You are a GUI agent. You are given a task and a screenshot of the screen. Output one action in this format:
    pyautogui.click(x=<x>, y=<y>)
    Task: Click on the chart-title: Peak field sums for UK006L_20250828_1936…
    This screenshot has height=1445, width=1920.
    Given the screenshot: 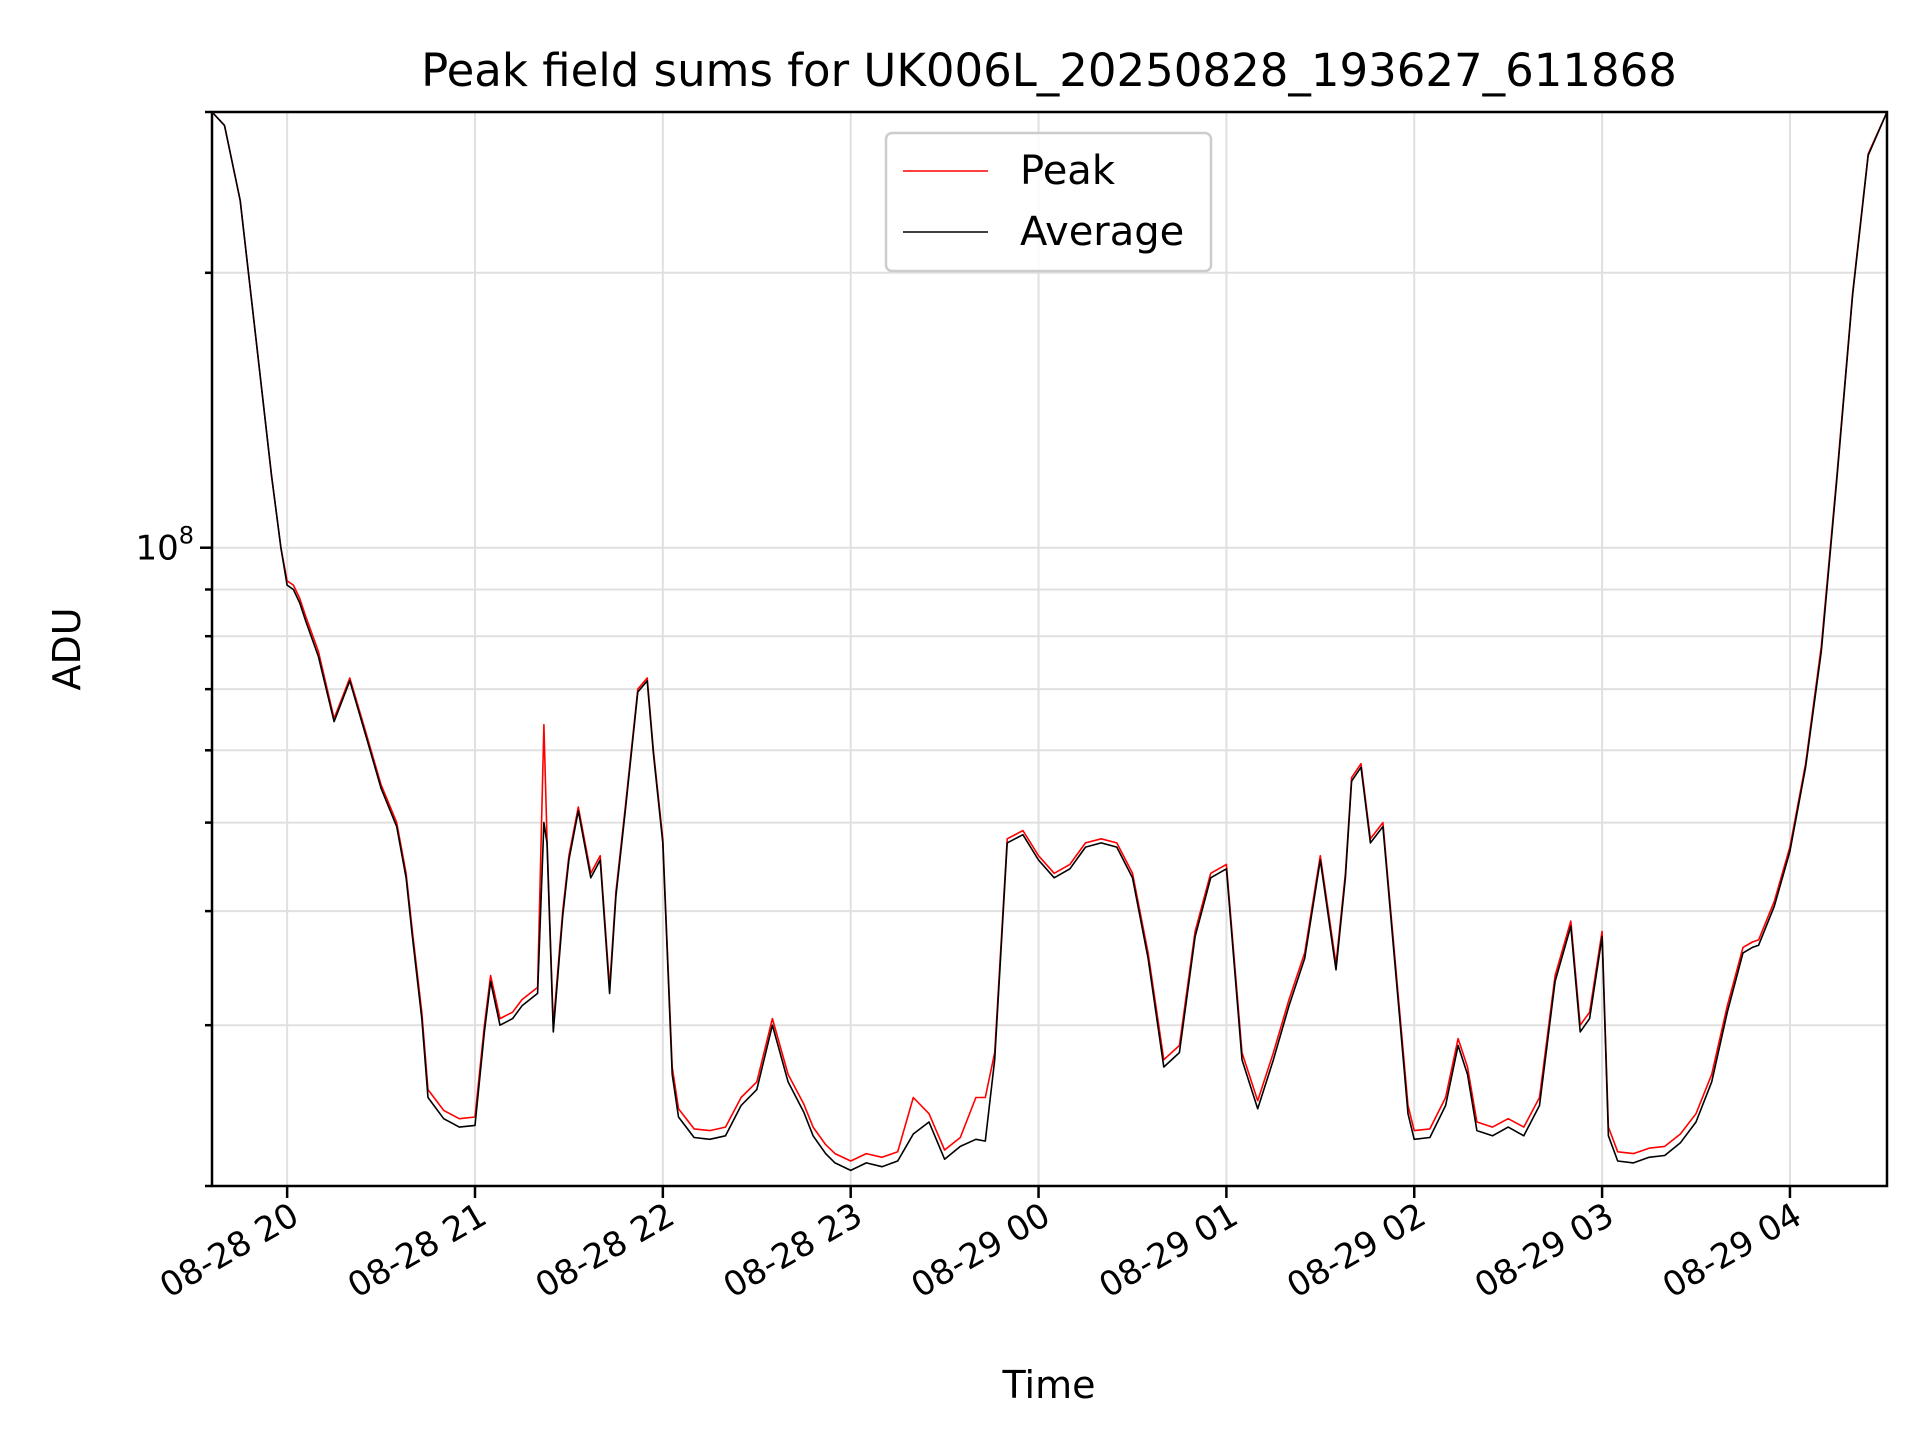 What is the action you would take?
    pyautogui.click(x=1049, y=70)
    